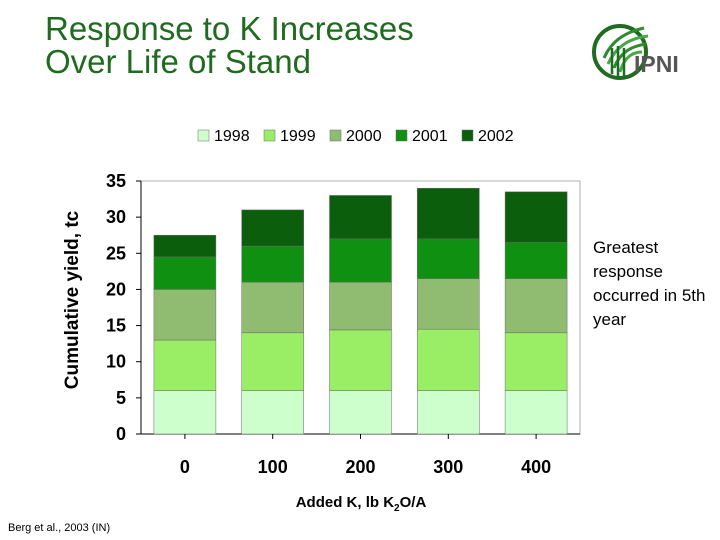  What do you see at coordinates (656, 64) in the screenshot?
I see `logo-text: IPNI` at bounding box center [656, 64].